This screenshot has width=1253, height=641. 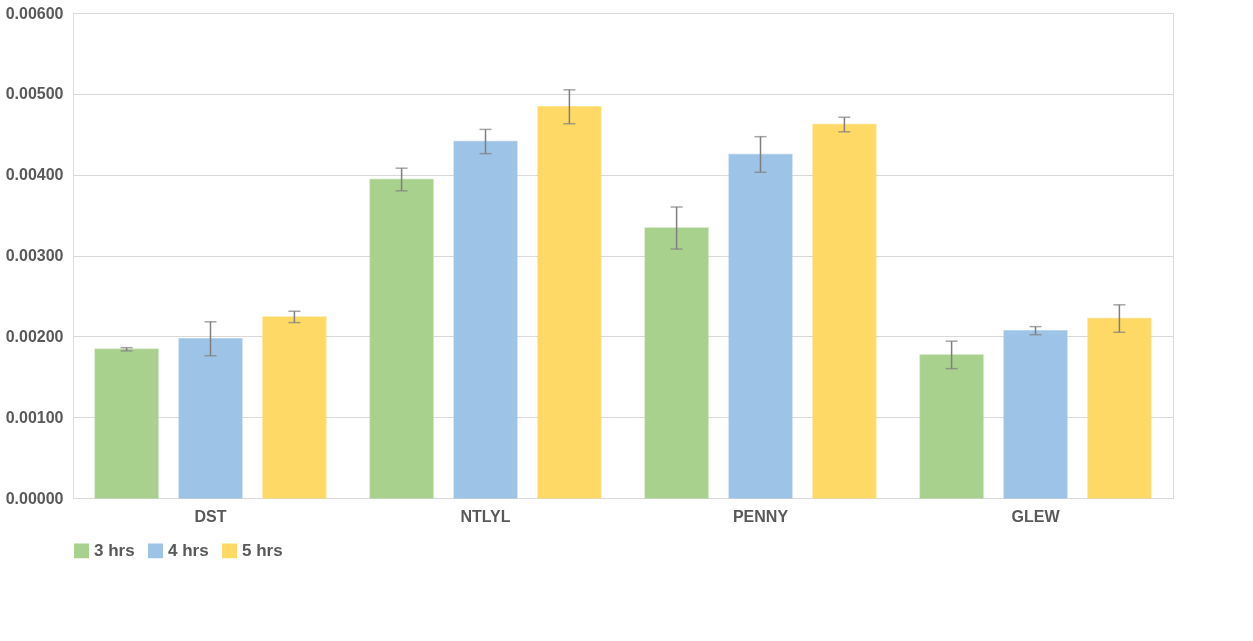 What do you see at coordinates (34, 13) in the screenshot?
I see `y-tick-label: 0.00600` at bounding box center [34, 13].